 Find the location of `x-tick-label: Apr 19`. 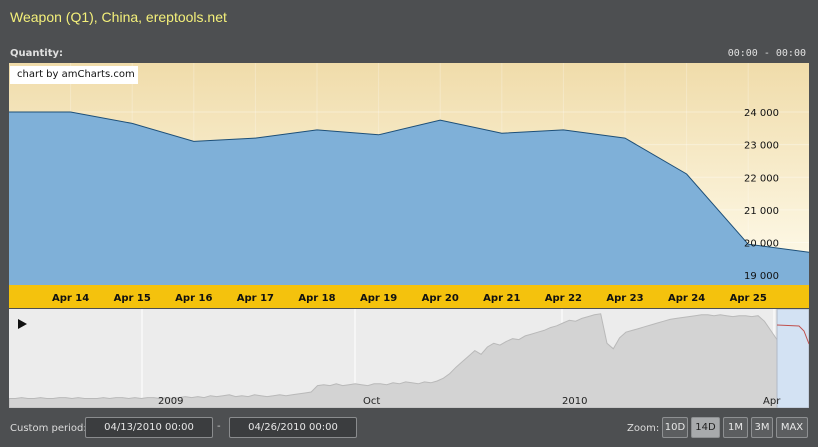

x-tick-label: Apr 19 is located at coordinates (378, 298).